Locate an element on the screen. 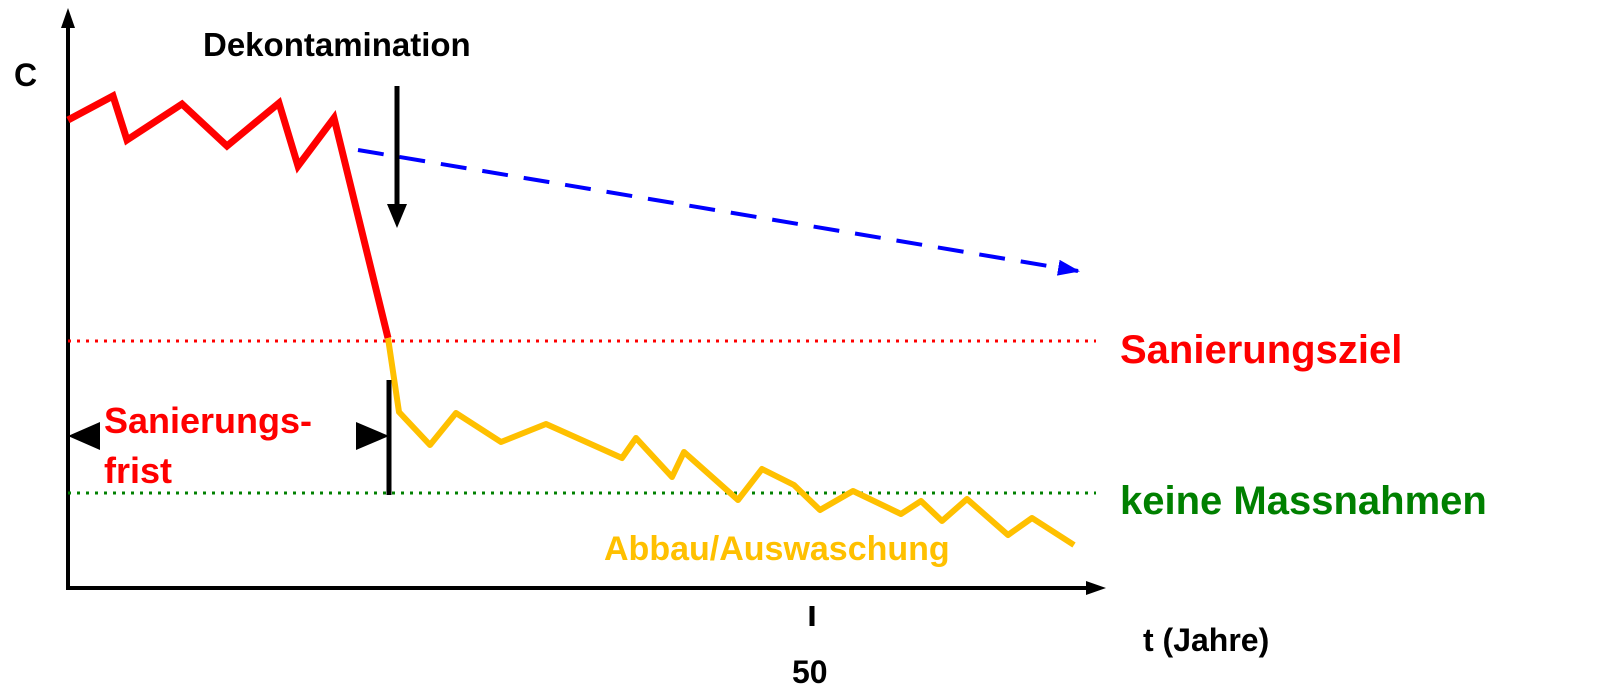  no-measures-trend-arrow is located at coordinates (718, 212).